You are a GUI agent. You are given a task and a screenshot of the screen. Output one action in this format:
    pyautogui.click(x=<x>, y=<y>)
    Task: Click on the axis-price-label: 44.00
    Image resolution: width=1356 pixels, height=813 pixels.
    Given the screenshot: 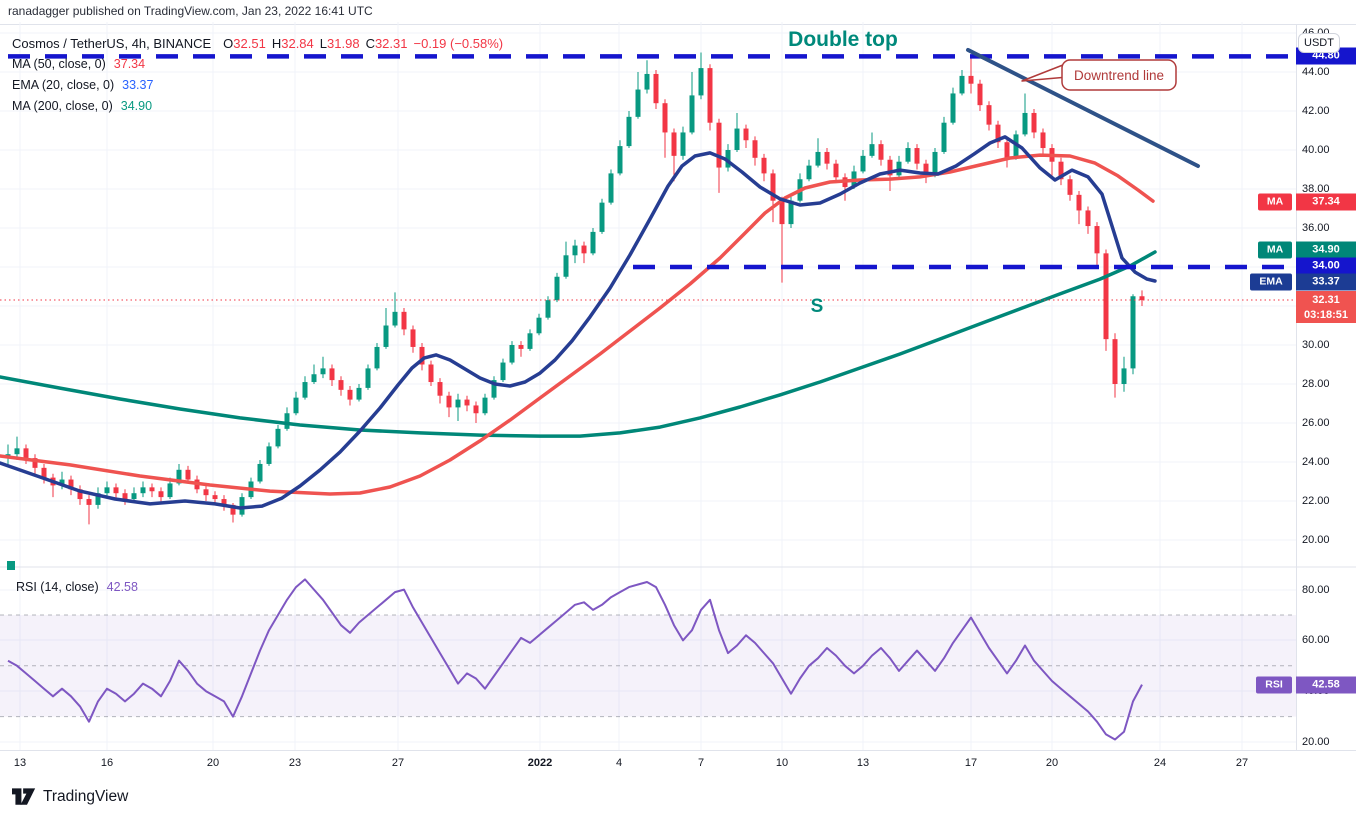 What is the action you would take?
    pyautogui.click(x=1316, y=72)
    